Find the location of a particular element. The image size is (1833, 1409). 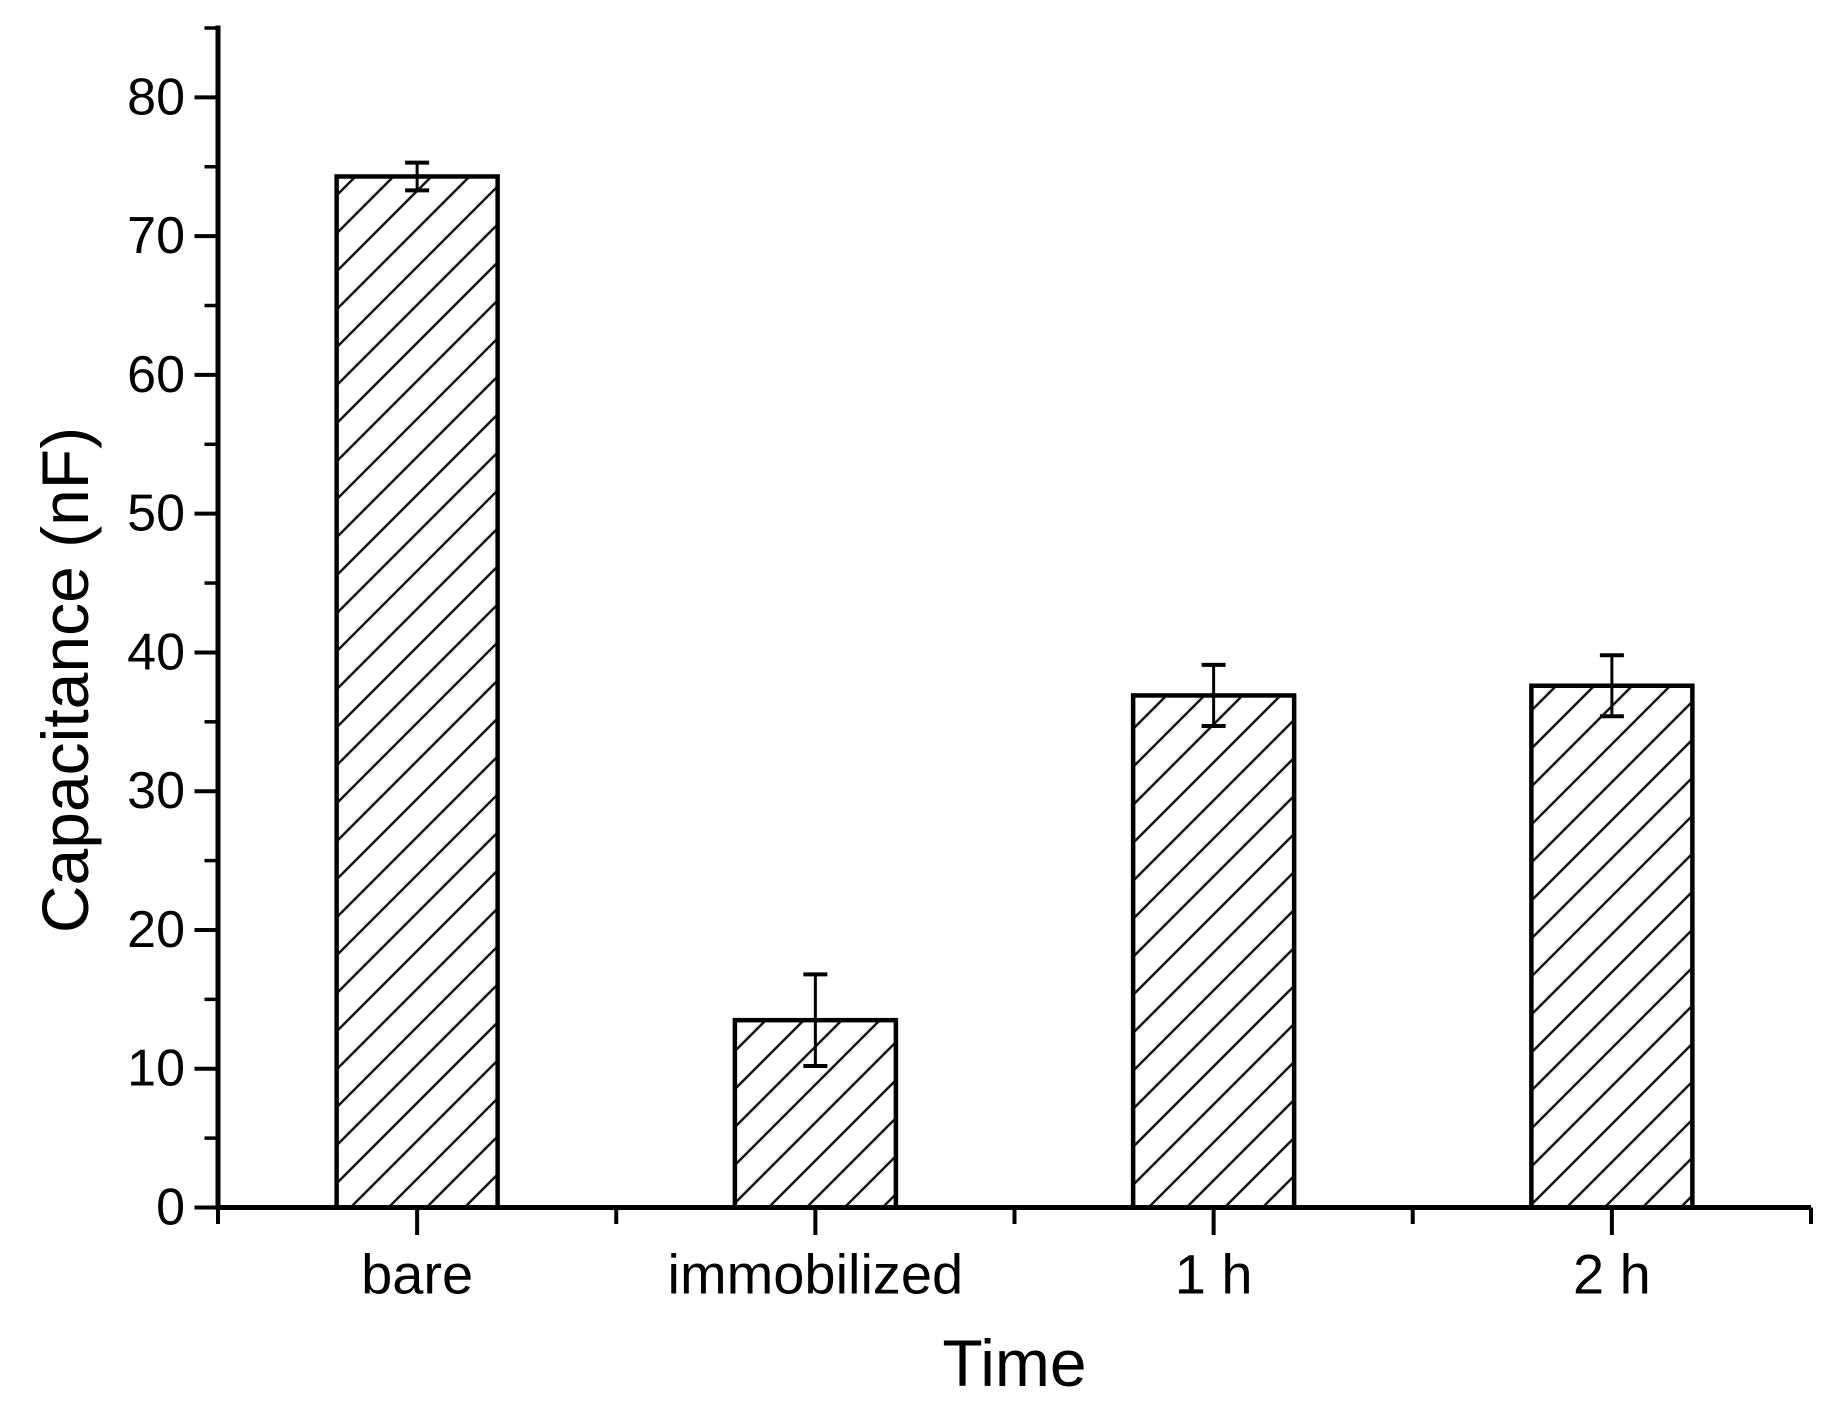

error-bar-2-h is located at coordinates (1611, 686).